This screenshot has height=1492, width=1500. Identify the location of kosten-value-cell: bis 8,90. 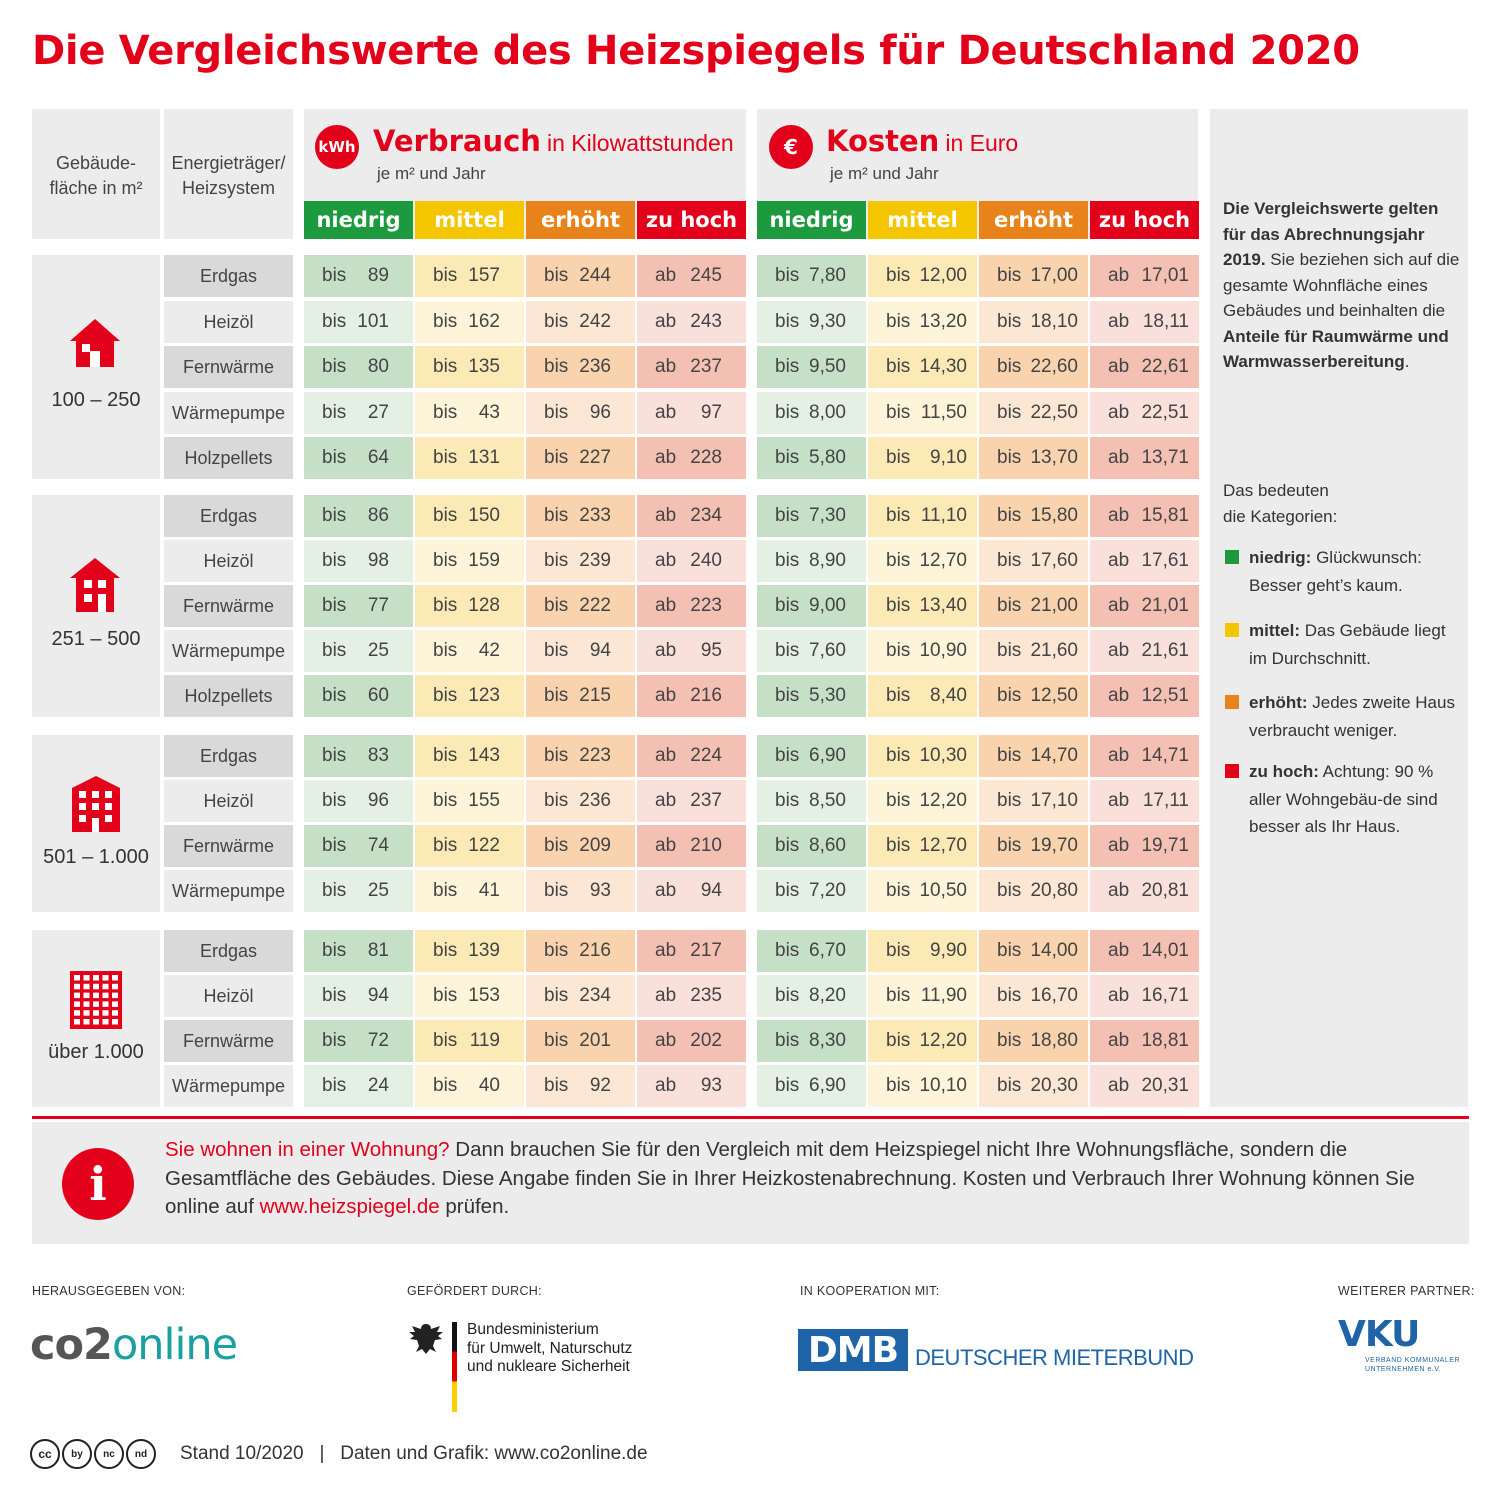
(811, 561).